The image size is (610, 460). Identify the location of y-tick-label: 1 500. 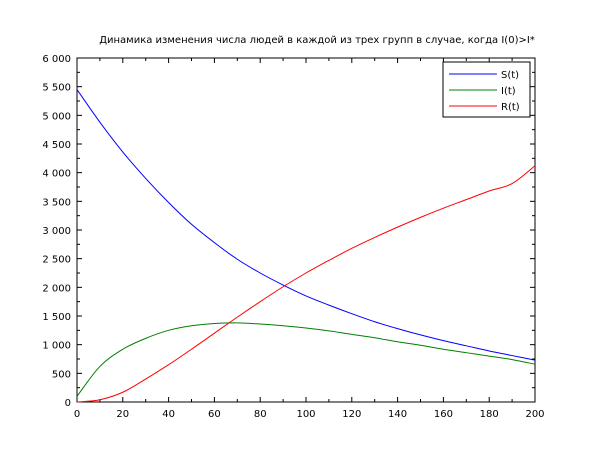
(56, 317).